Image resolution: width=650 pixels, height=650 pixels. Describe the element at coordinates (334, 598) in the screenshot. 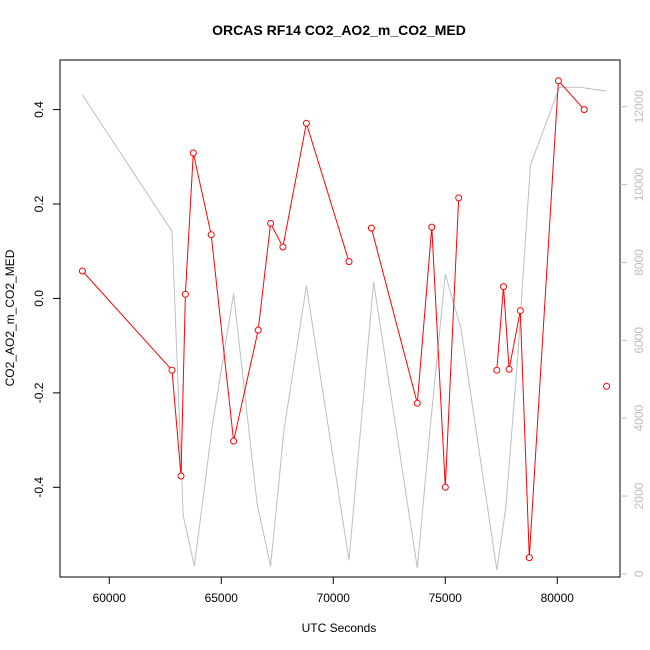

I see `x-tick-label-70000: 70000` at that location.